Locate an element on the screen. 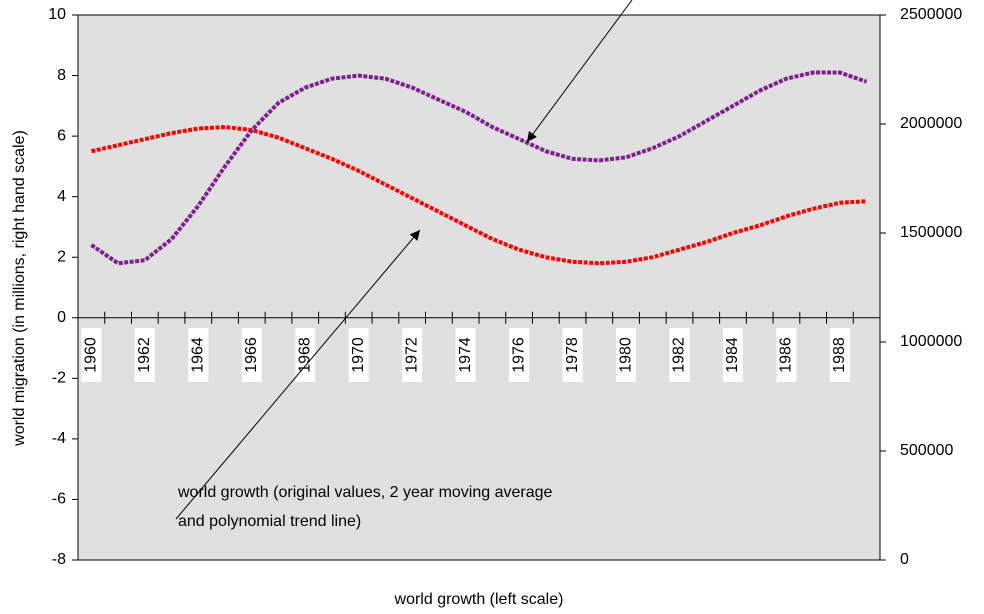  y-tick-label: -8 is located at coordinates (59, 559).